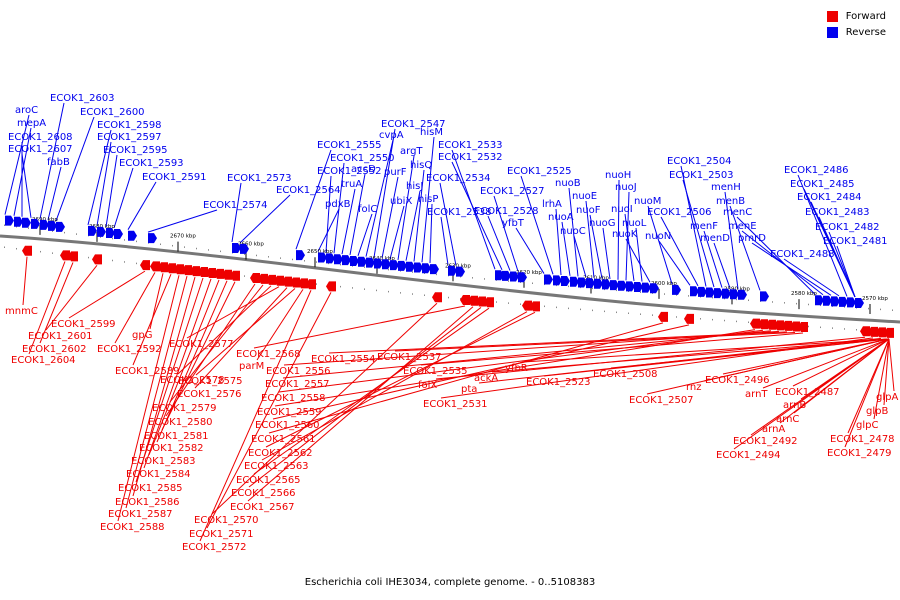 The height and width of the screenshot is (600, 900). What do you see at coordinates (147, 371) in the screenshot?
I see `forward-gene-label: ECOK1_2589` at bounding box center [147, 371].